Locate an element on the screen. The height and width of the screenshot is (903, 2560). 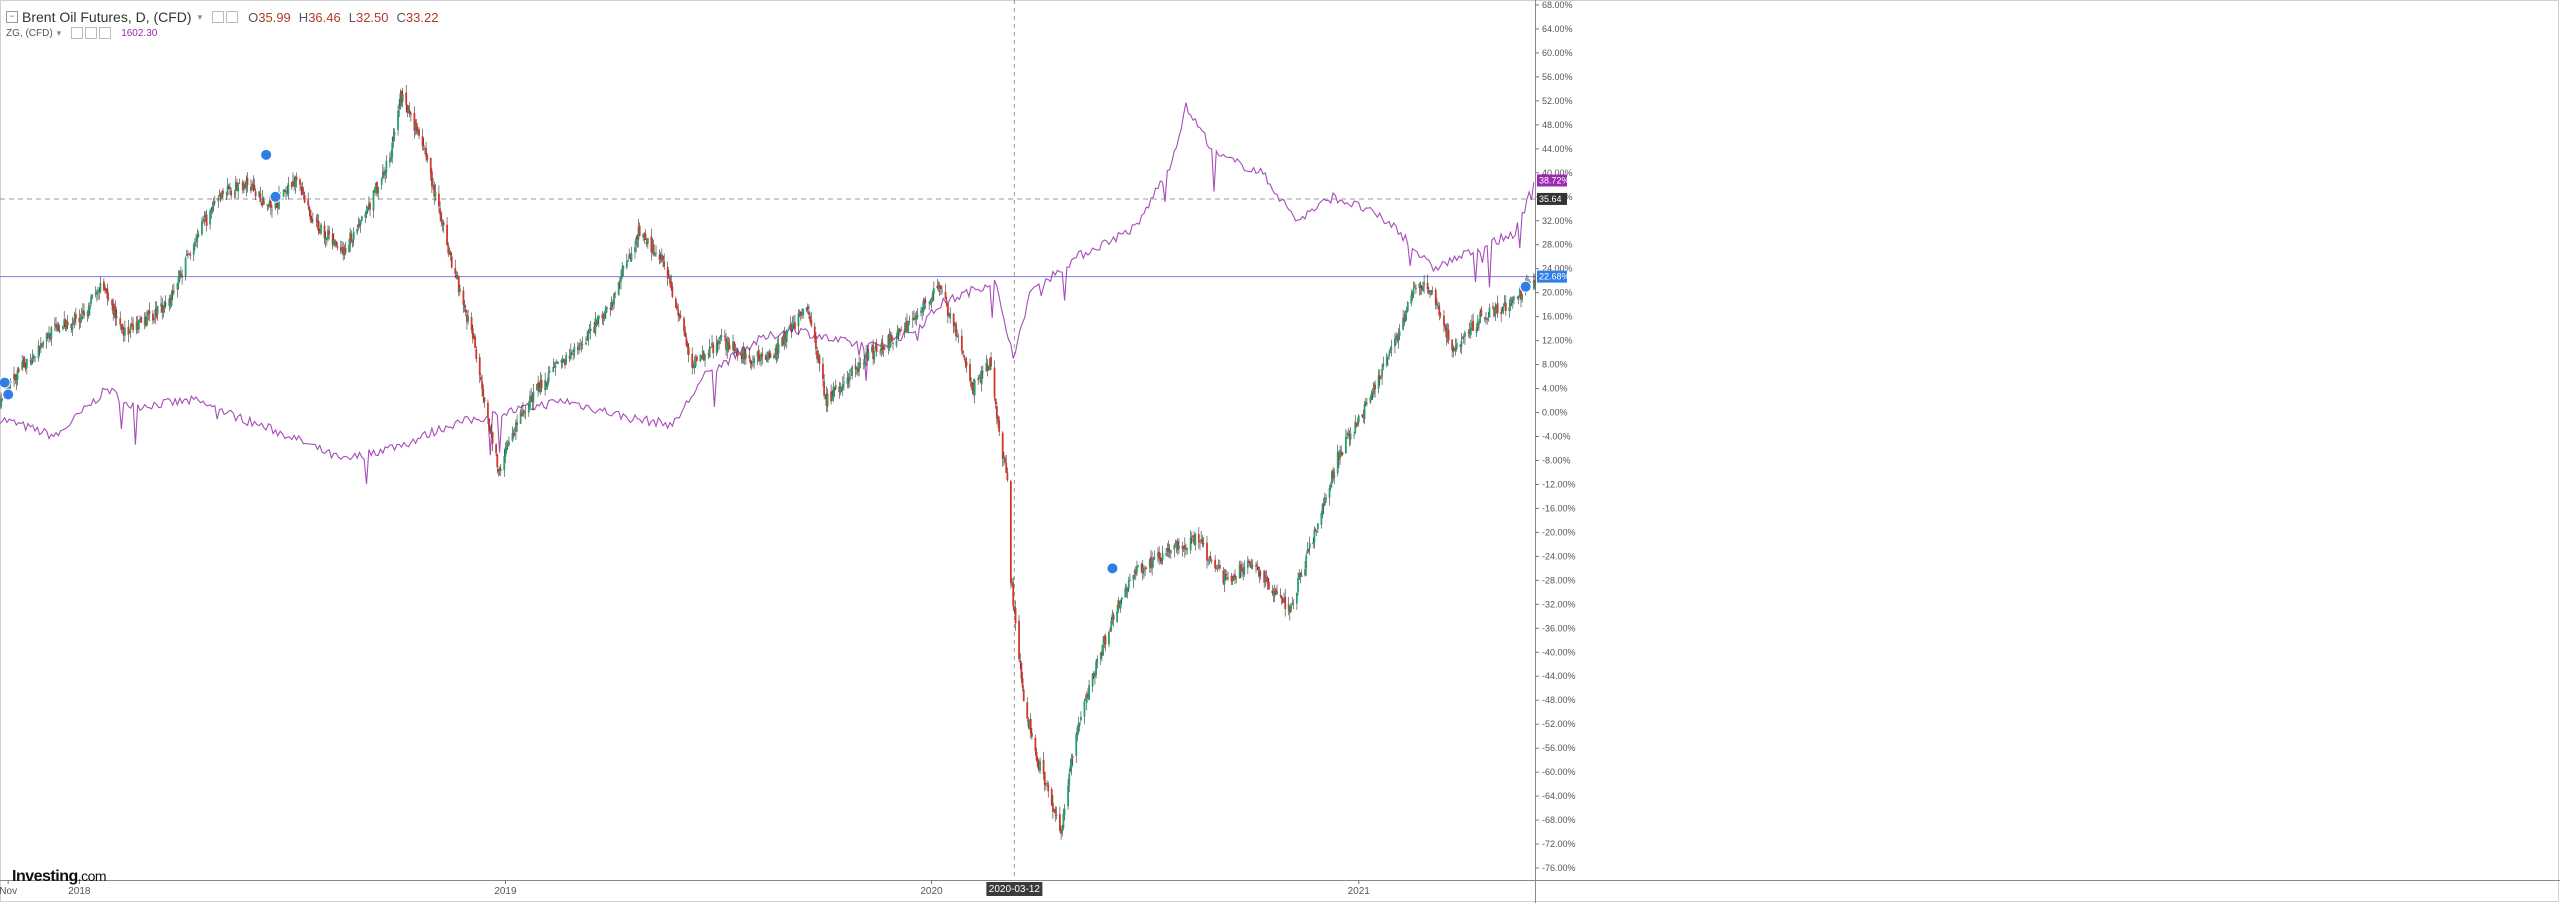
y-tick-label: -28.00% is located at coordinates (1559, 580).